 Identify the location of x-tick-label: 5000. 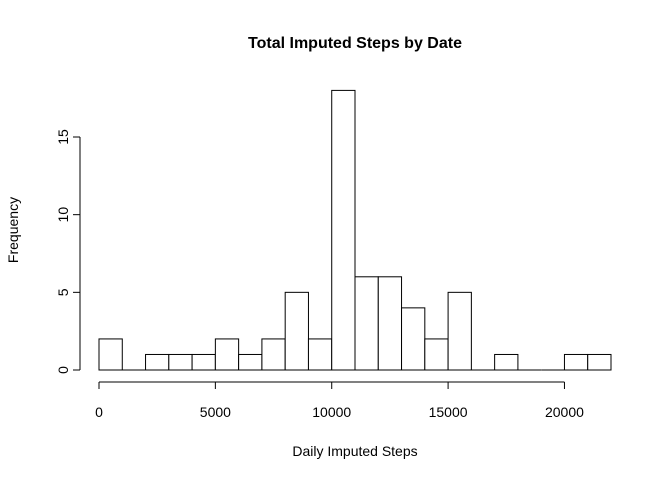
(215, 412).